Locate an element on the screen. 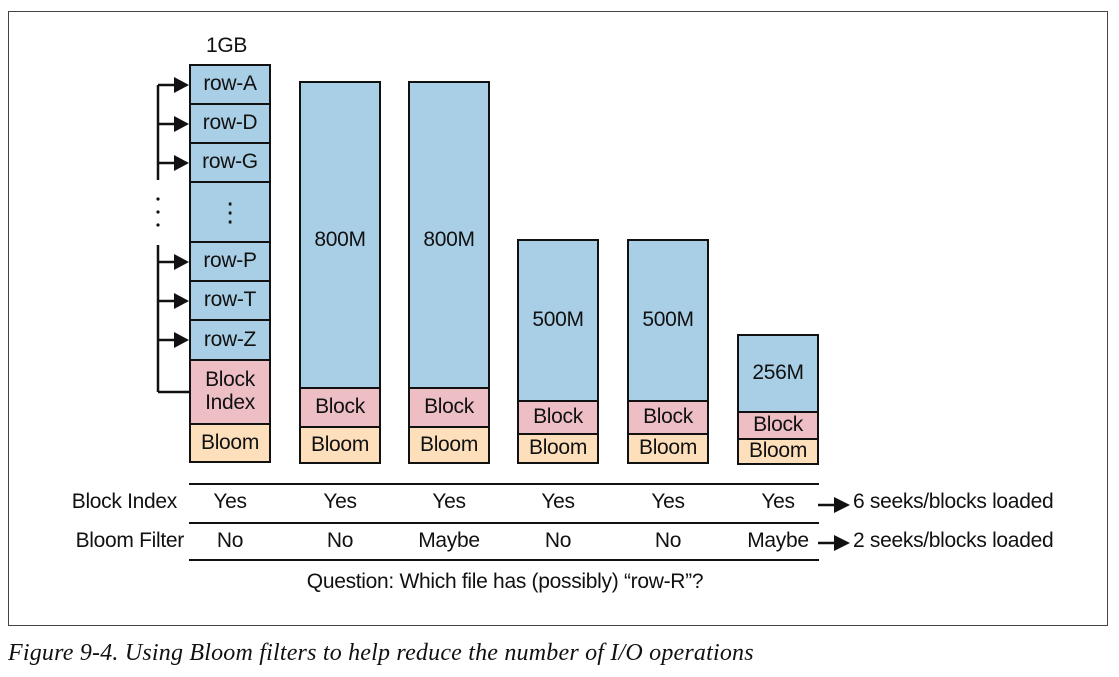 This screenshot has width=1119, height=677. index-row-ellipsis: ⋮ is located at coordinates (230, 212).